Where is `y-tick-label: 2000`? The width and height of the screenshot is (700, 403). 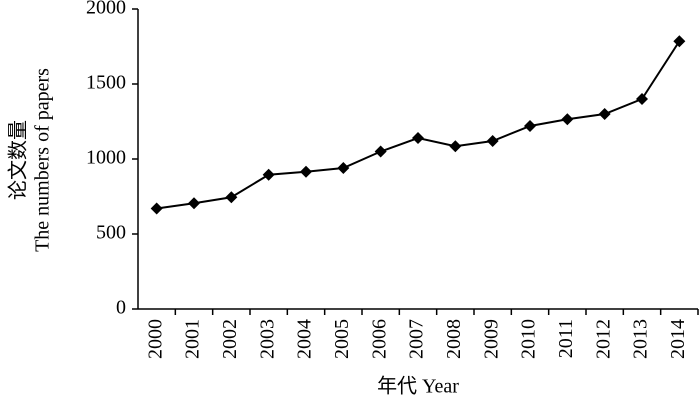 y-tick-label: 2000 is located at coordinates (106, 9).